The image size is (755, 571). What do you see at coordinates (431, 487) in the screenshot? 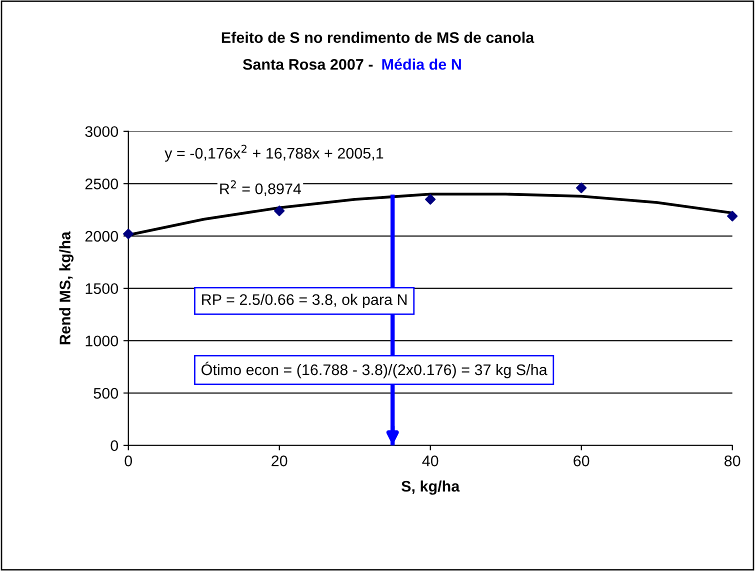
I see `x-axis-title: S, kg/ha` at bounding box center [431, 487].